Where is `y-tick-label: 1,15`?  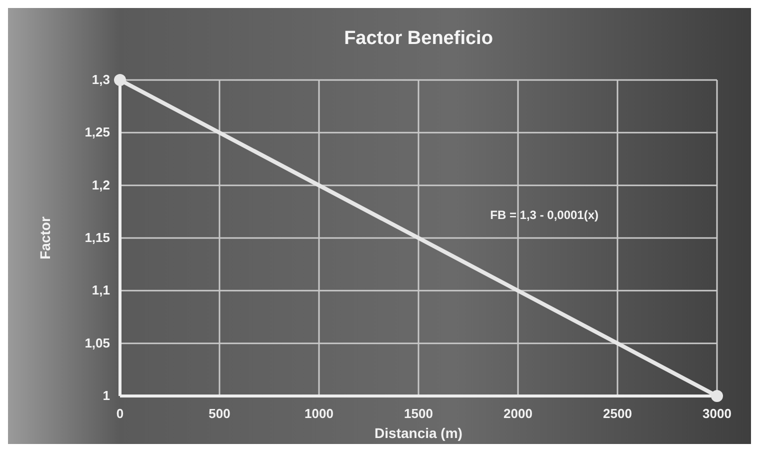
y-tick-label: 1,15 is located at coordinates (97, 237).